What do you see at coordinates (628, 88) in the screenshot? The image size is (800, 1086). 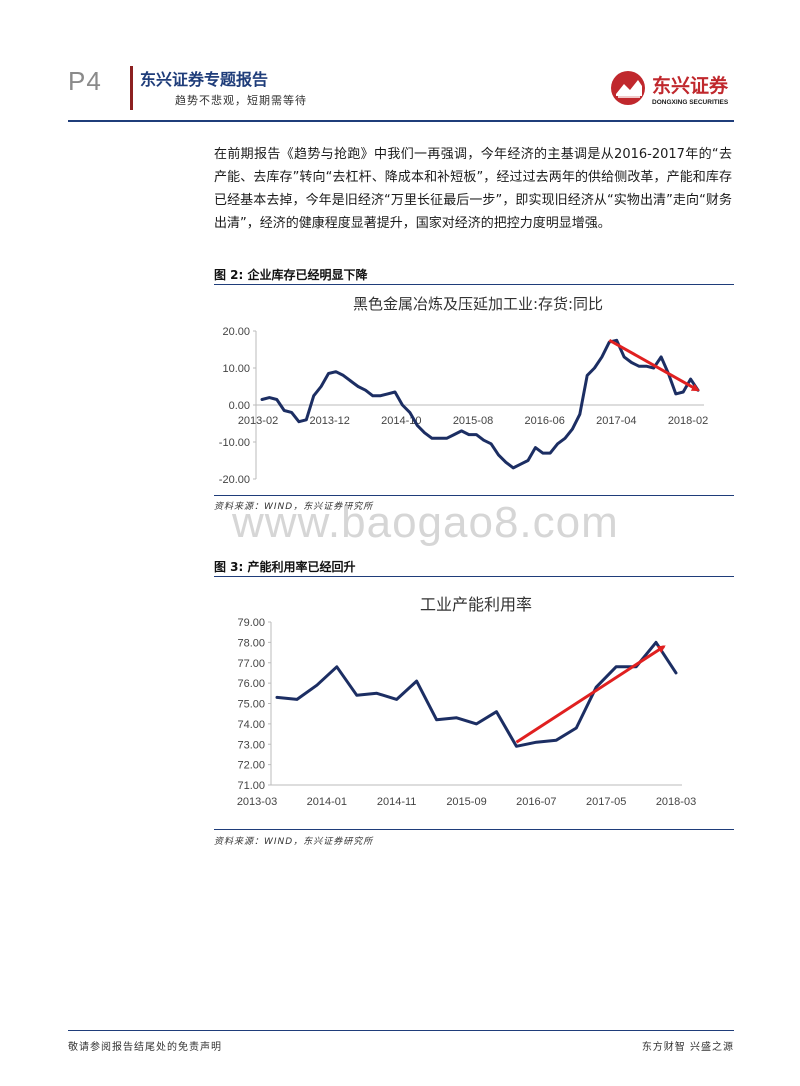 I see `logo-emblem-icon` at bounding box center [628, 88].